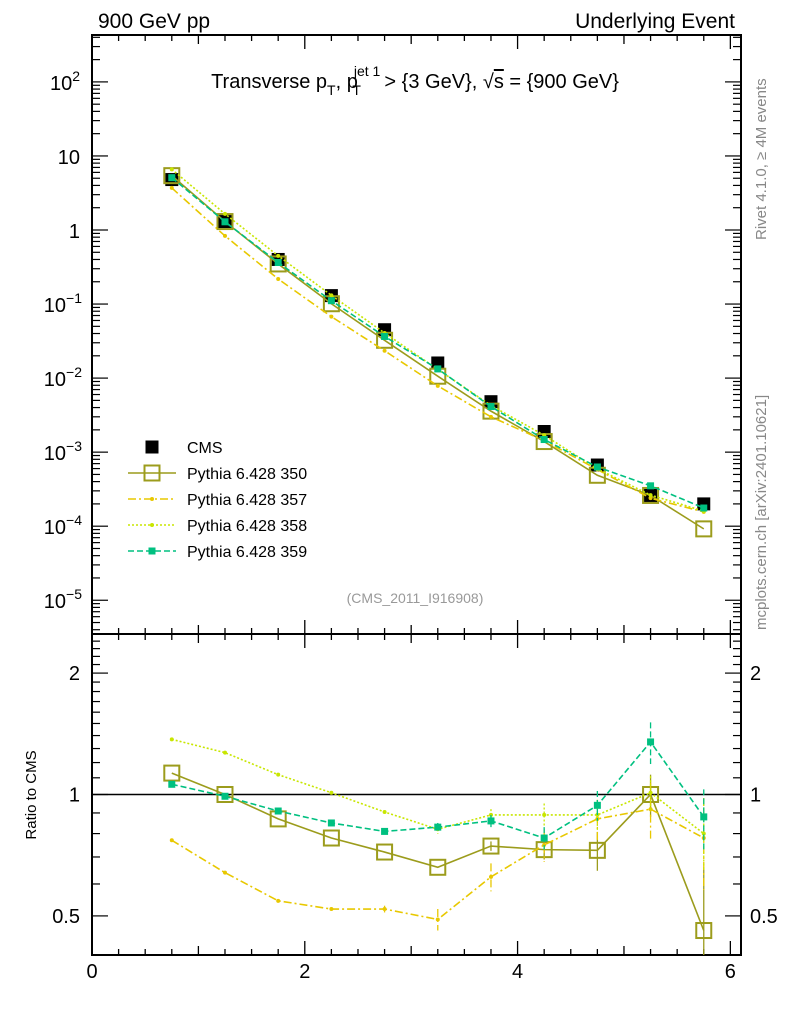 The image size is (786, 1024). I want to click on legend-label-cms: CMS, so click(205, 448).